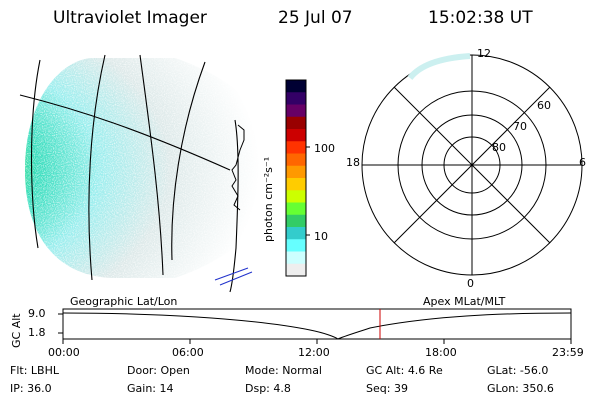  Describe the element at coordinates (315, 18) in the screenshot. I see `observation-date: 25 Jul 07` at that location.